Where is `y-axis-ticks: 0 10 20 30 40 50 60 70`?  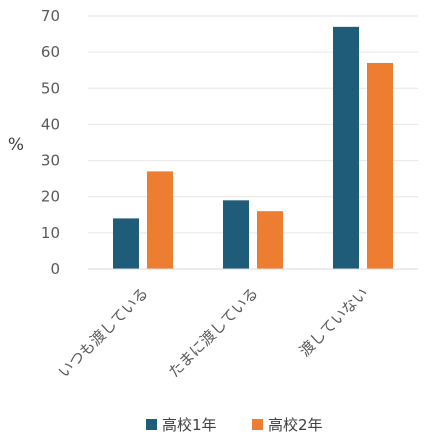 y-axis-ticks: 0 10 20 30 40 50 60 70 is located at coordinates (50, 142).